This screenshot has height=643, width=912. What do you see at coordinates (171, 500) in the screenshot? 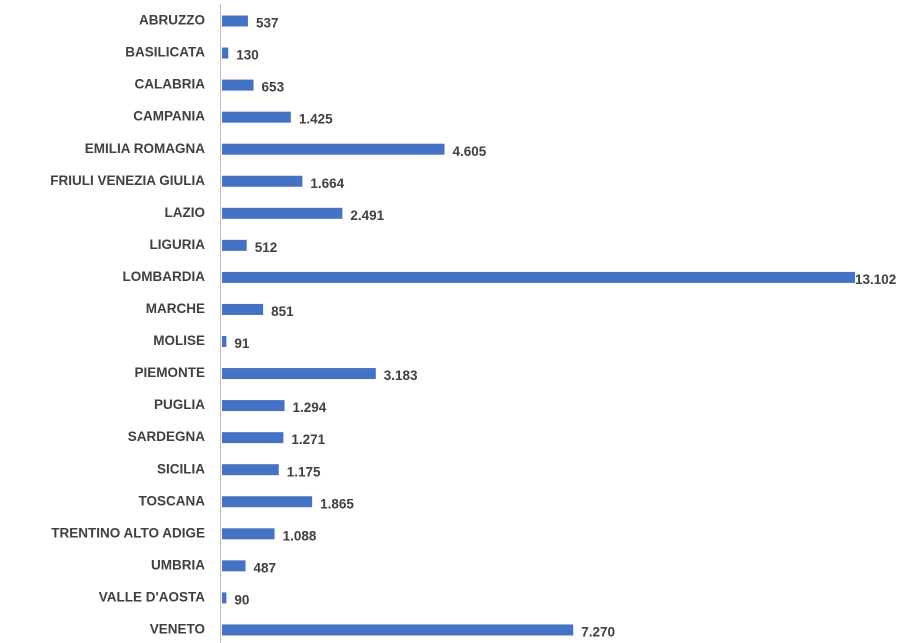
I see `category-label: TOSCANA` at bounding box center [171, 500].